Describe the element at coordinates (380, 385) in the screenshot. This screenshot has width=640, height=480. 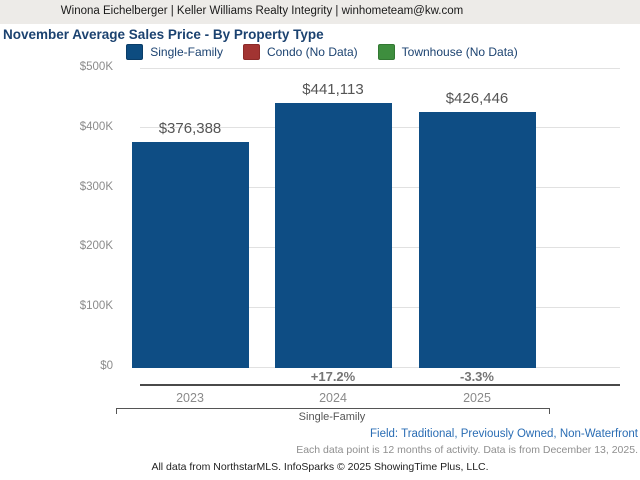
I see `x-axis-line` at that location.